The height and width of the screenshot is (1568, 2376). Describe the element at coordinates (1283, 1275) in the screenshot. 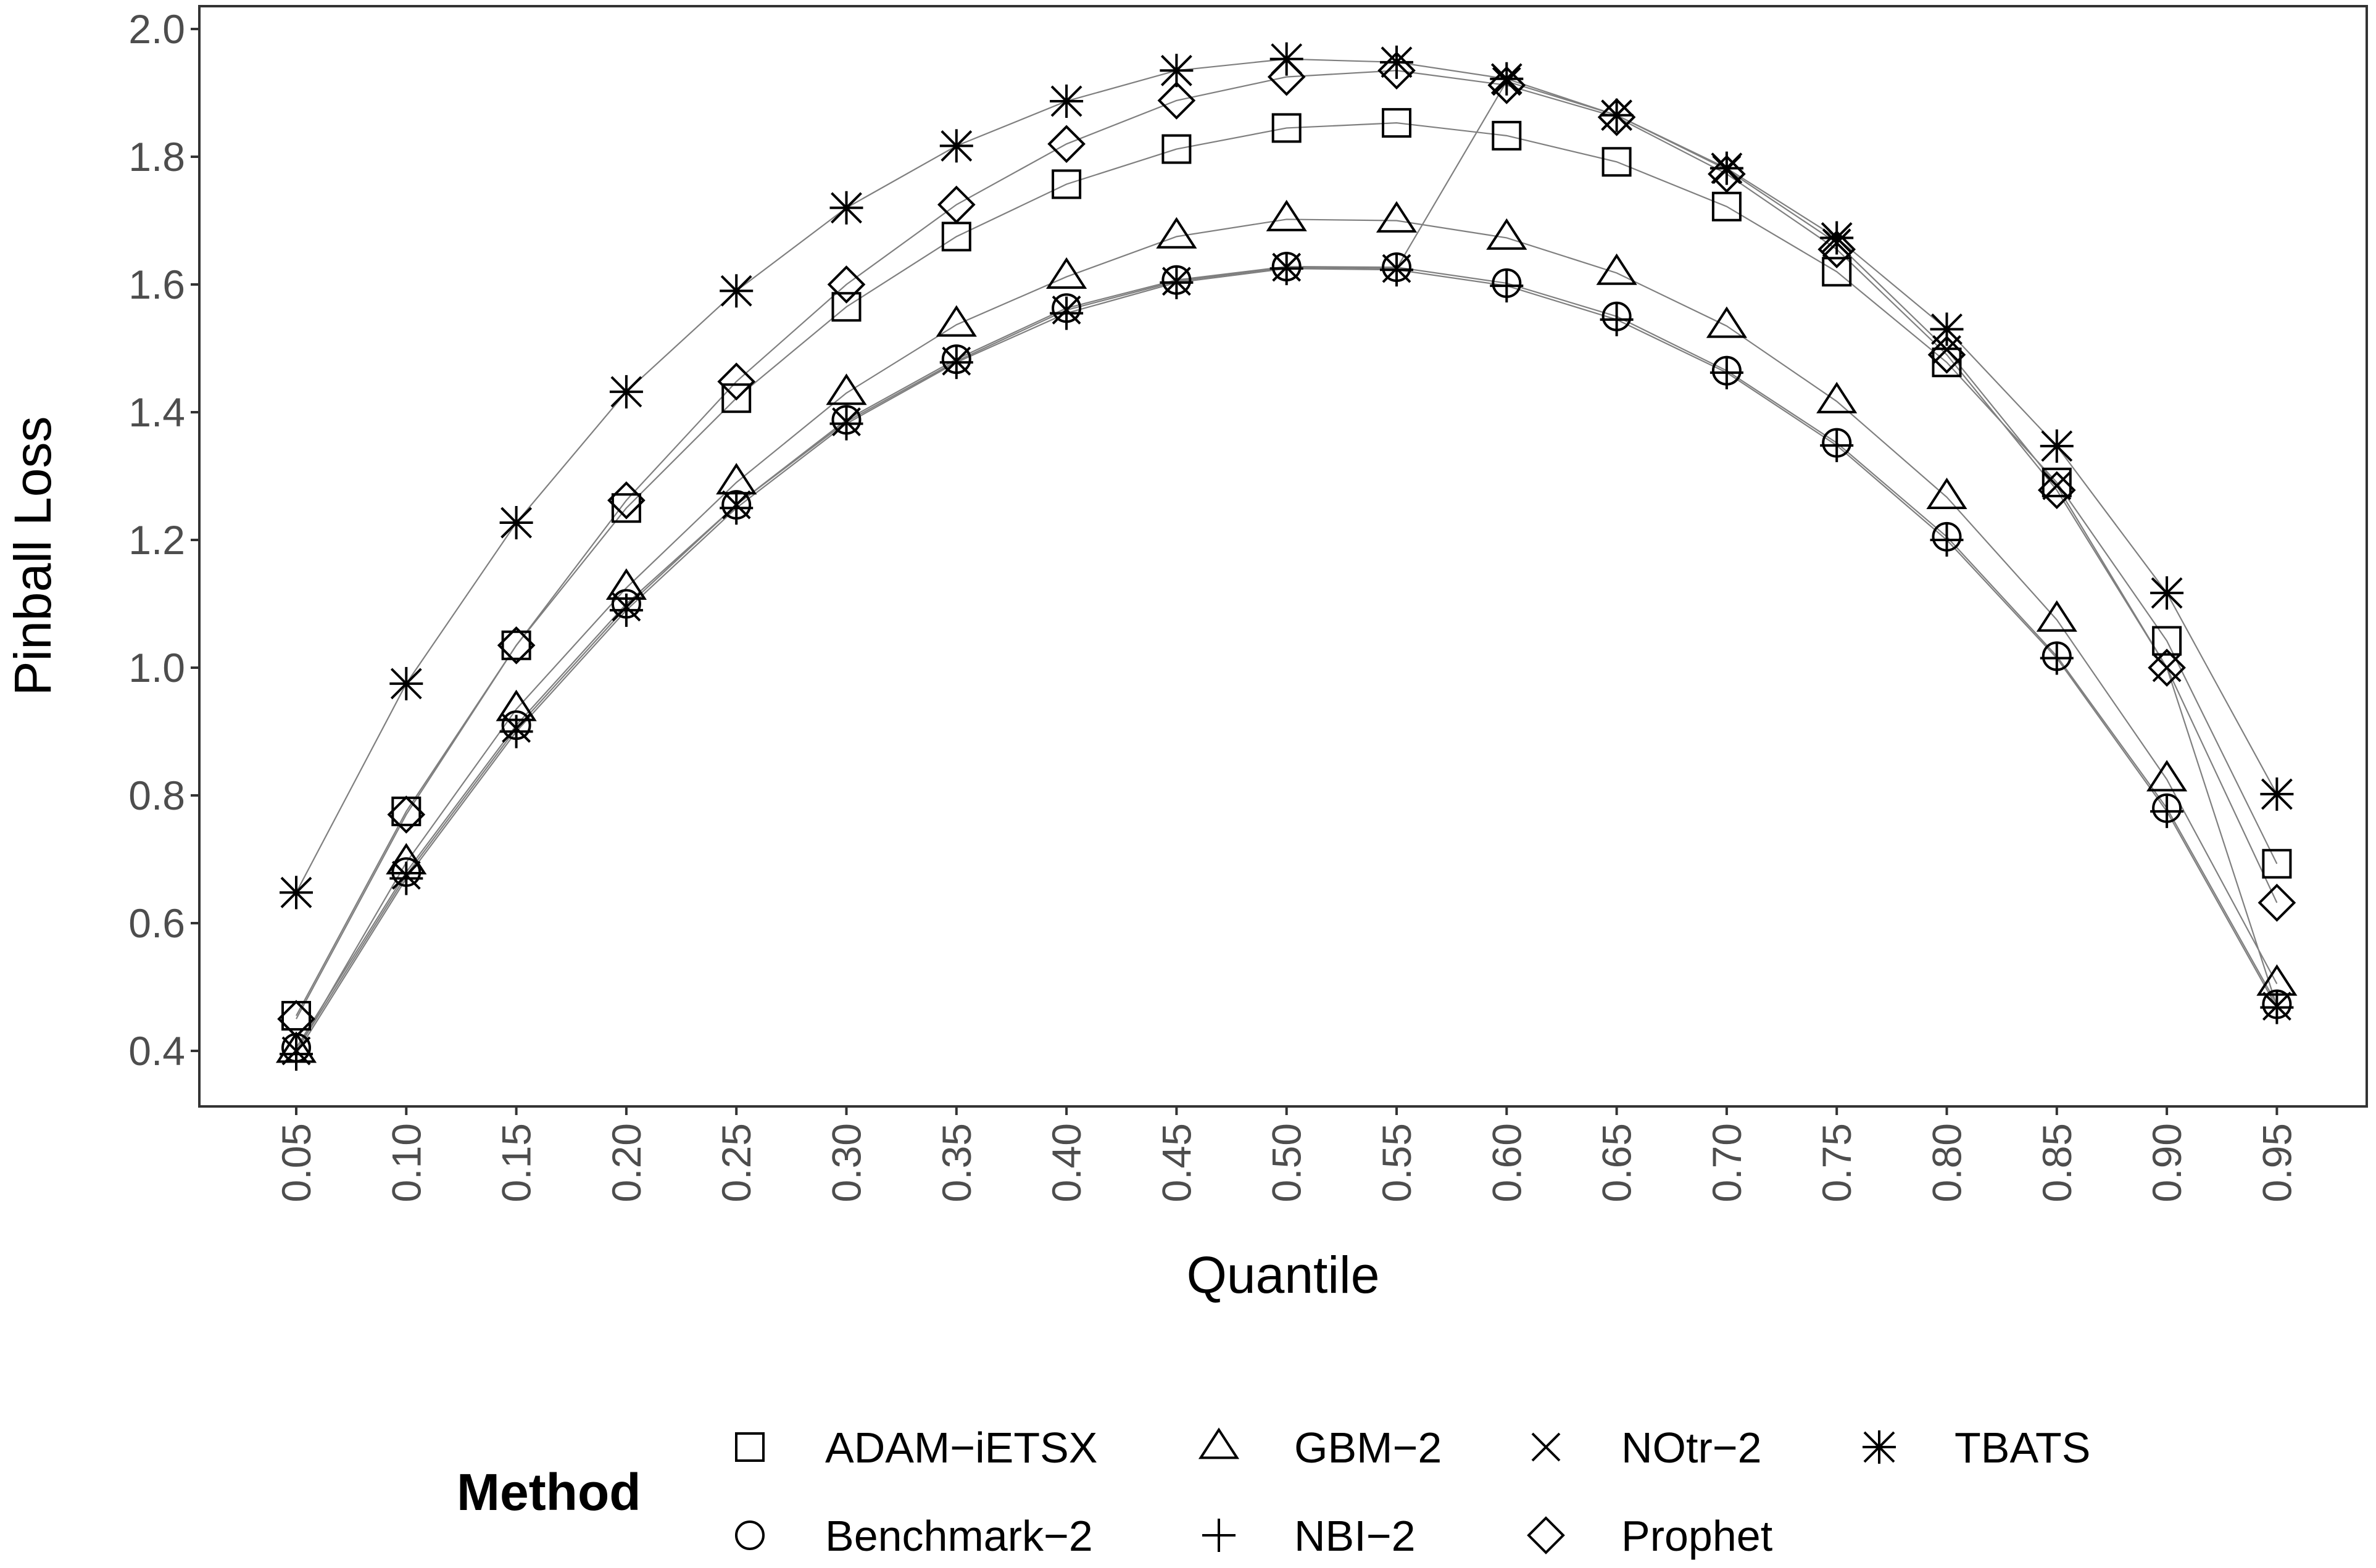

I see `x-axis-title: Quantile` at that location.